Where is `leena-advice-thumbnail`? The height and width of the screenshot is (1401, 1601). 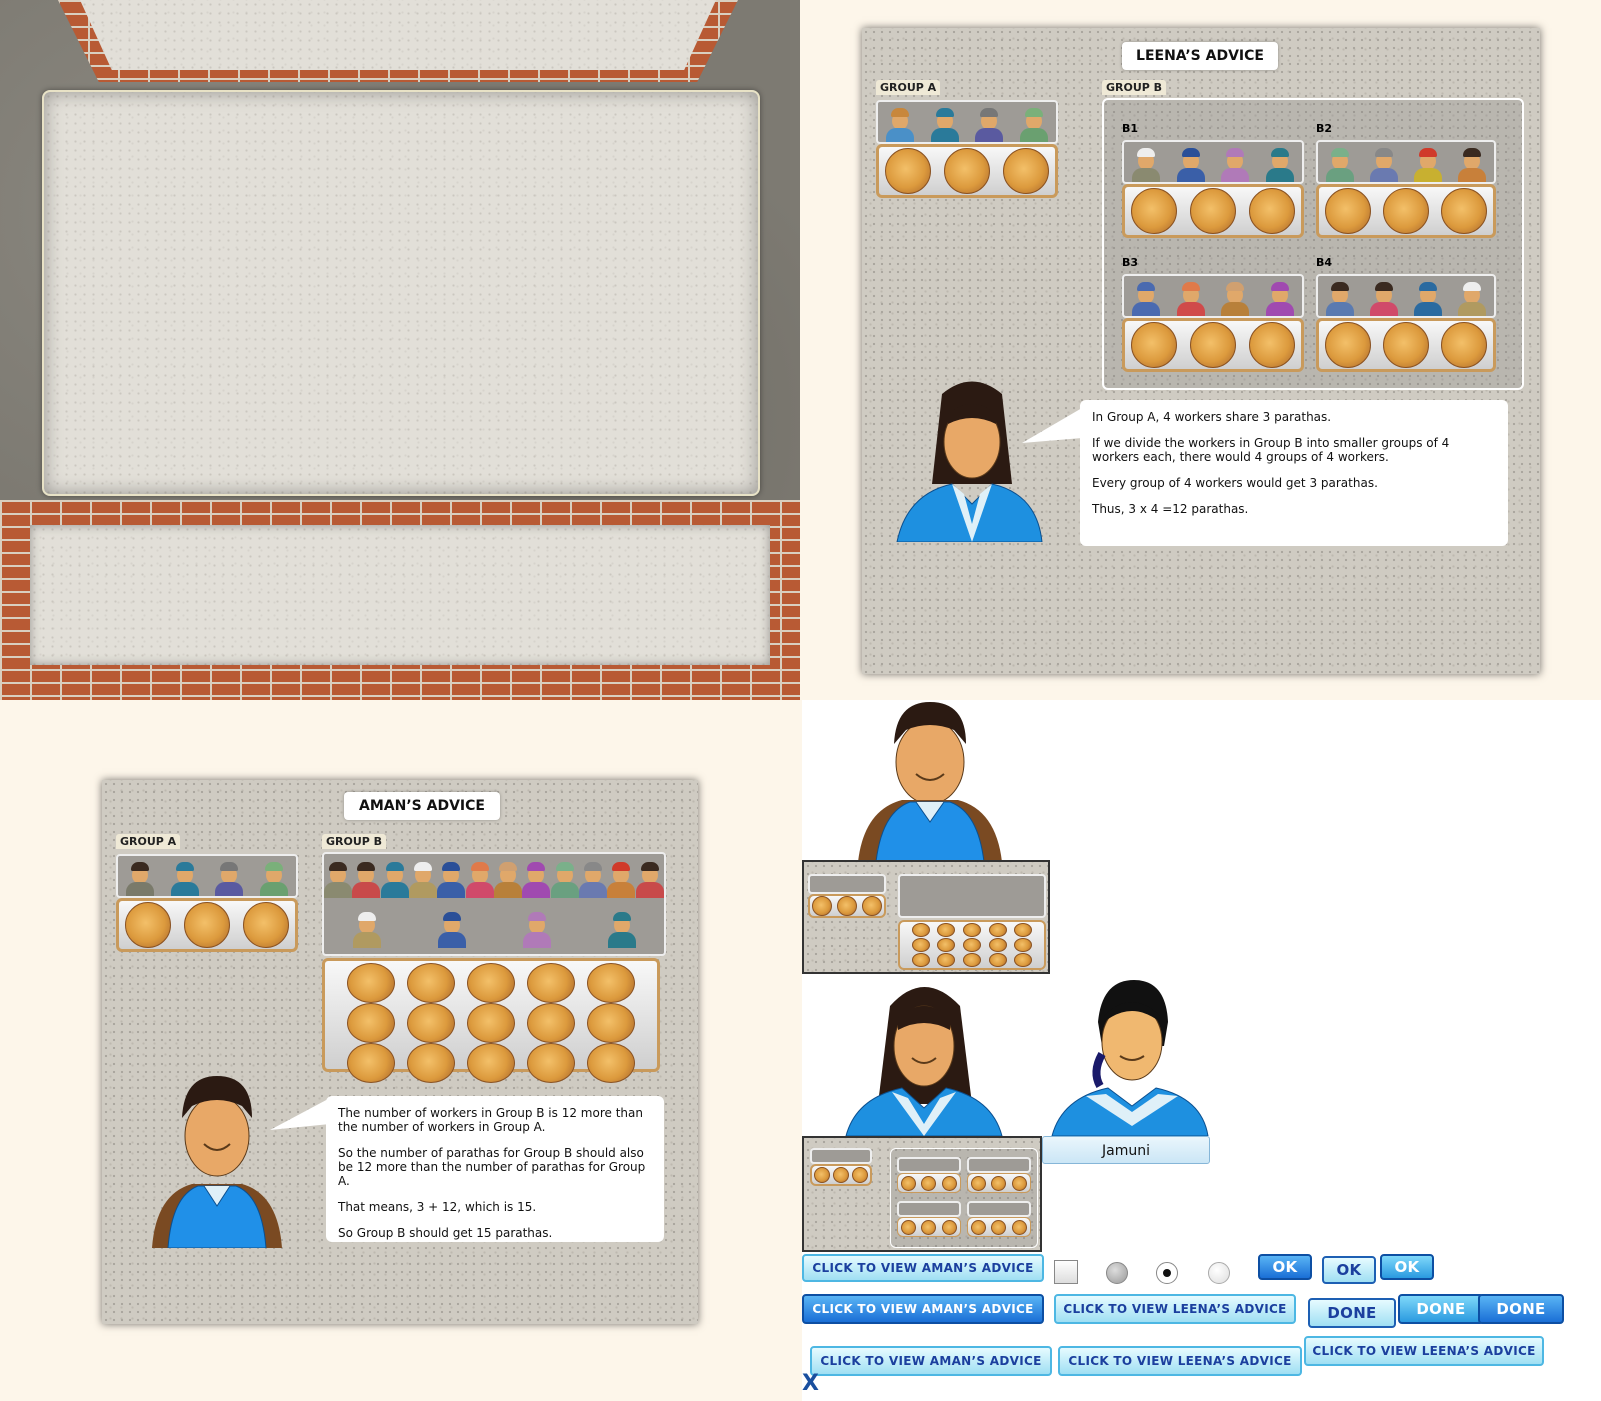
leena-advice-thumbnail is located at coordinates (922, 1194).